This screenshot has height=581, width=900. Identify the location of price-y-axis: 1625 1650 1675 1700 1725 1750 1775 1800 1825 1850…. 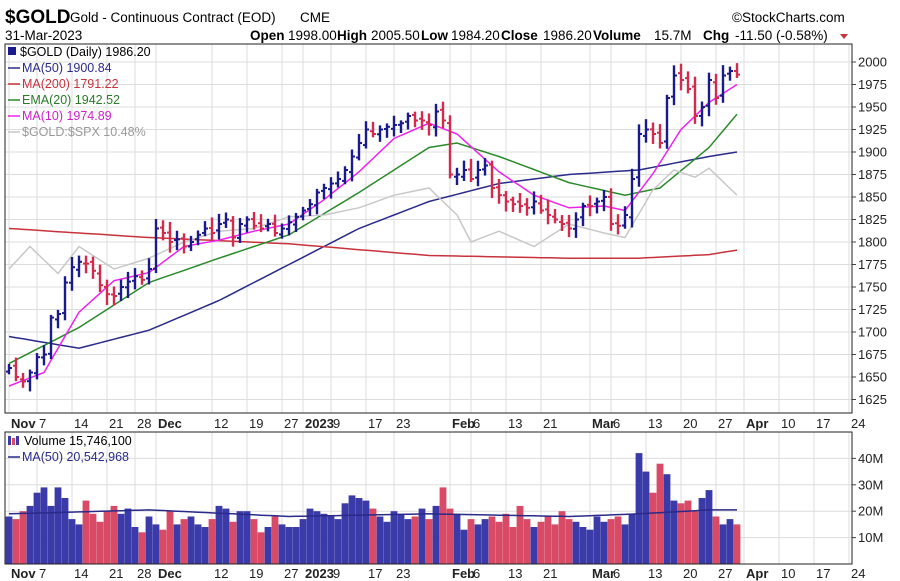
(869, 231).